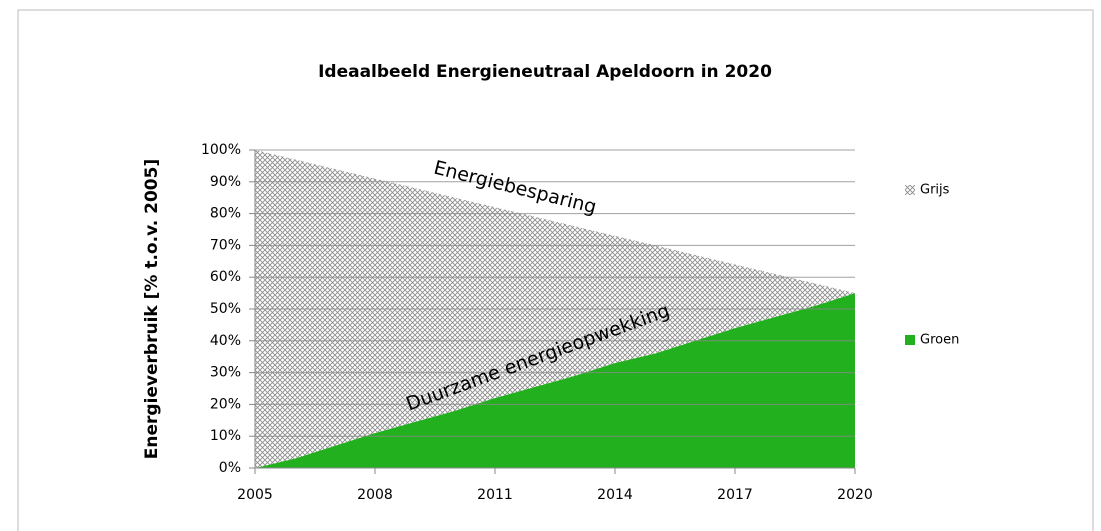 The height and width of the screenshot is (531, 1101). I want to click on y-tick-label: 20%, so click(225, 404).